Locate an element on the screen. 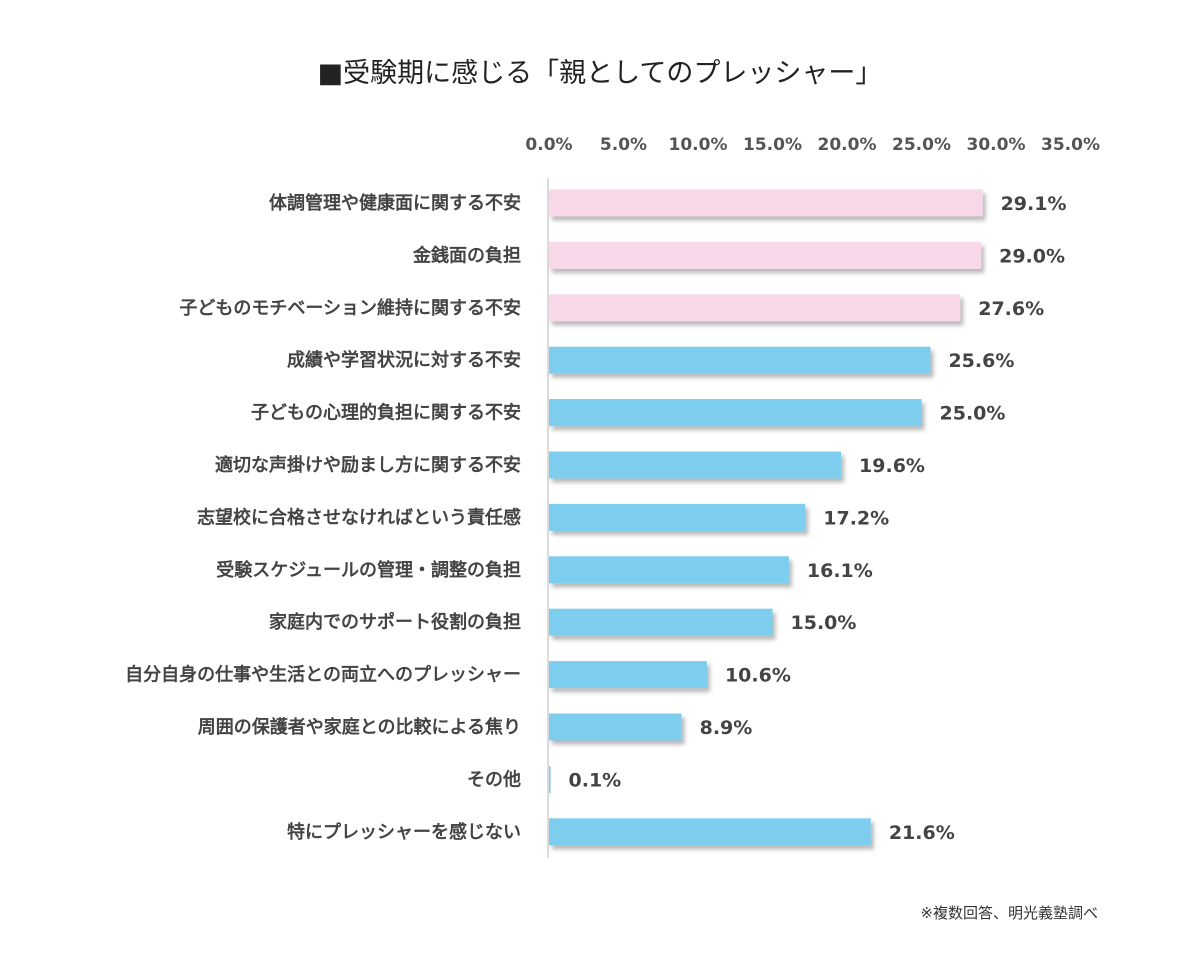 The image size is (1200, 959). category-label: 自分自身の仕事や生活との両立へのプレッシャー is located at coordinates (323, 675).